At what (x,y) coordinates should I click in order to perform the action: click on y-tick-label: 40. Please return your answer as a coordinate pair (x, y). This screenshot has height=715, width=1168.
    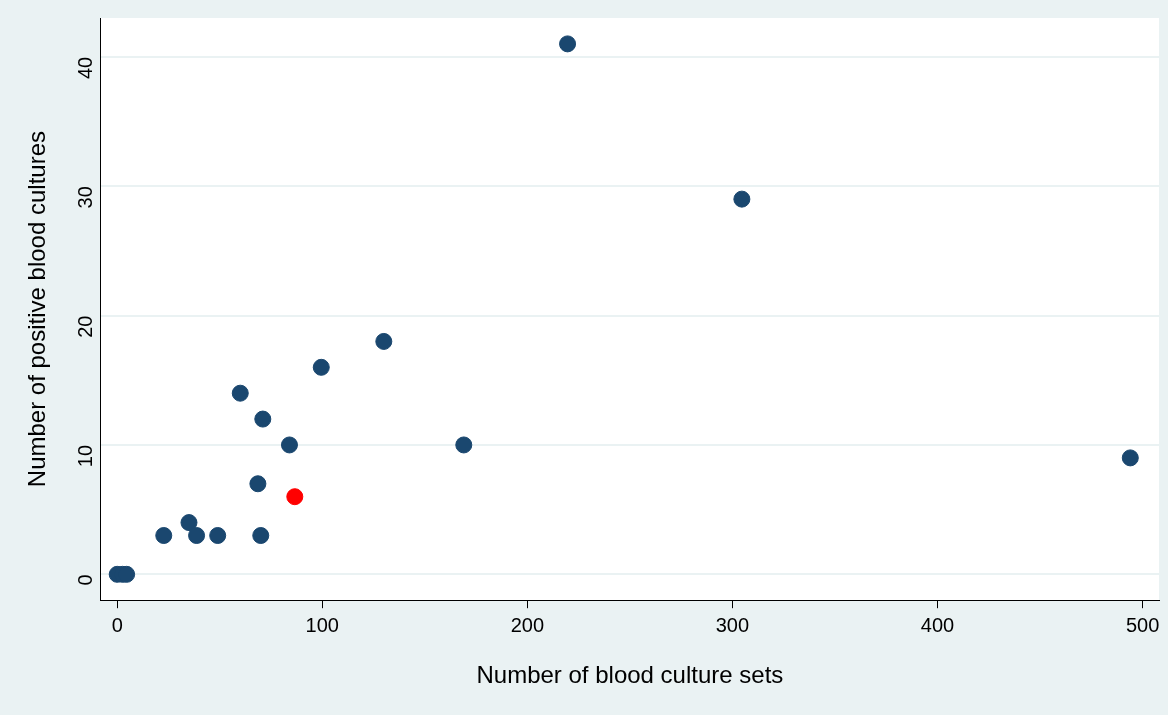
    Looking at the image, I should click on (85, 68).